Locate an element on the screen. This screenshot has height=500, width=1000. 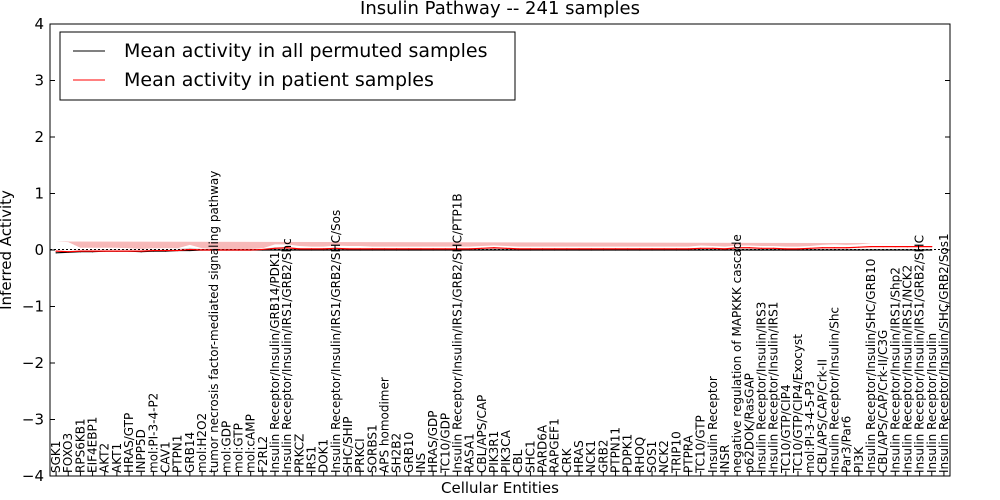
x-category-label: PTPN1 is located at coordinates (178, 454).